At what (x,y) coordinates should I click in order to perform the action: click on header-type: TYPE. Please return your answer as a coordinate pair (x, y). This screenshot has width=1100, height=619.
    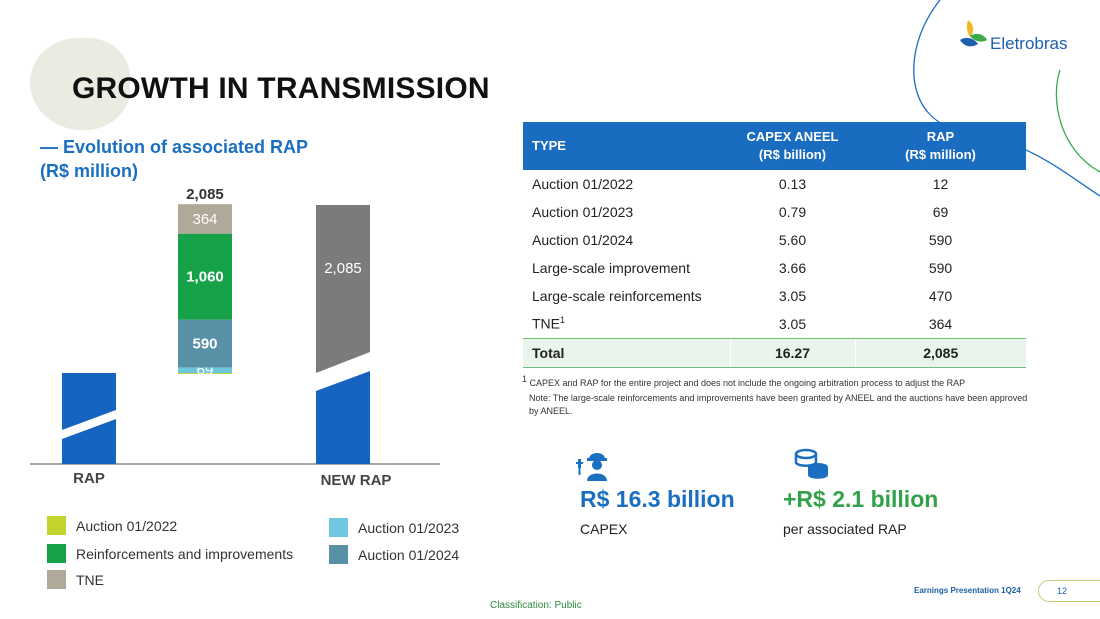
    Looking at the image, I should click on (626, 146).